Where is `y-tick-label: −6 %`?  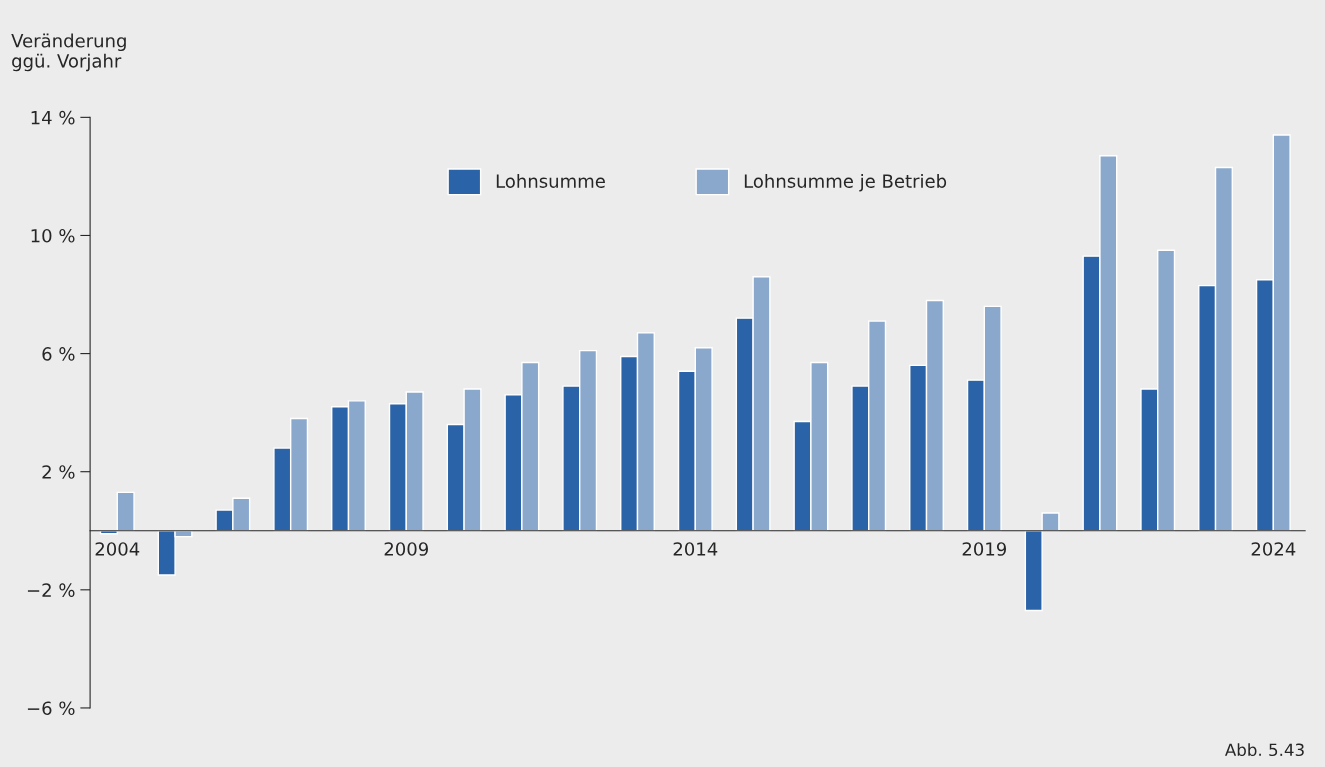
y-tick-label: −6 % is located at coordinates (51, 708).